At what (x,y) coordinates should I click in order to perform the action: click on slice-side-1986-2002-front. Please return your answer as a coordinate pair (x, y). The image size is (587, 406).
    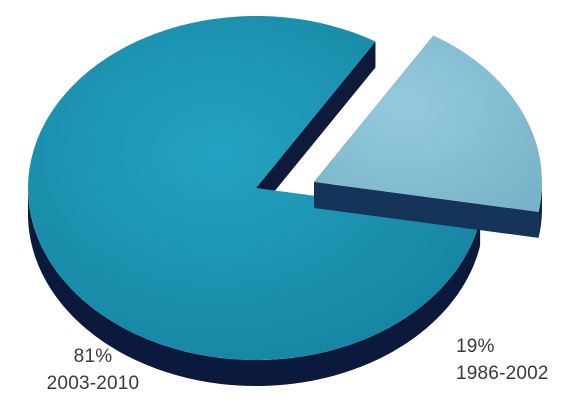
    Looking at the image, I should click on (426, 210).